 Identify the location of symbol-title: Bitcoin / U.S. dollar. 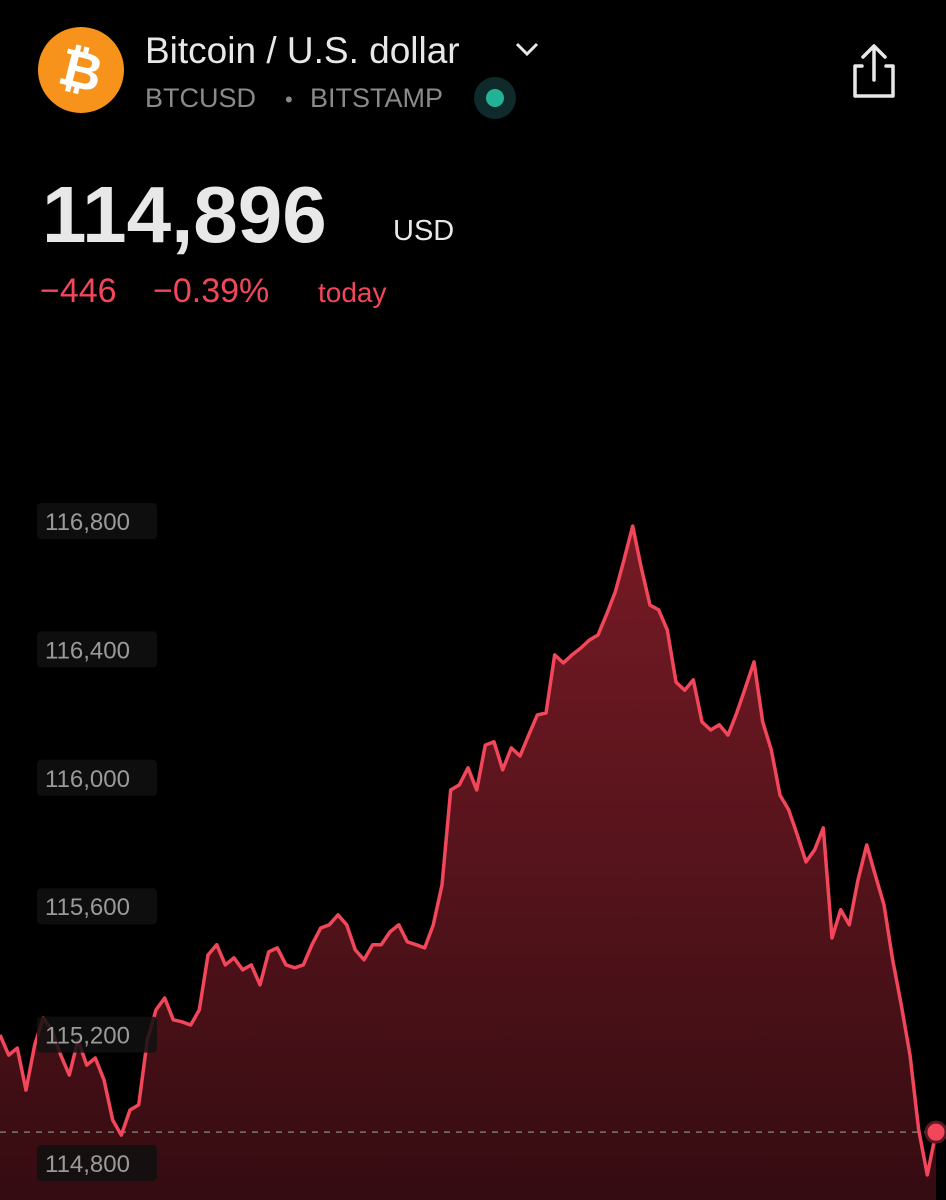
(302, 50).